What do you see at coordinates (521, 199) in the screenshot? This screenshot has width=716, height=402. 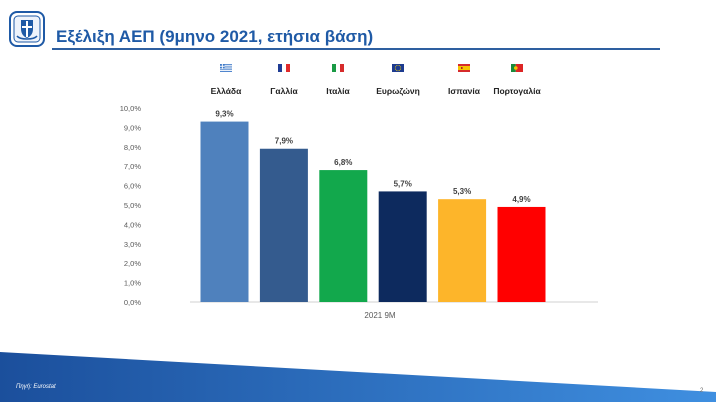 I see `data-label: 4,9%` at bounding box center [521, 199].